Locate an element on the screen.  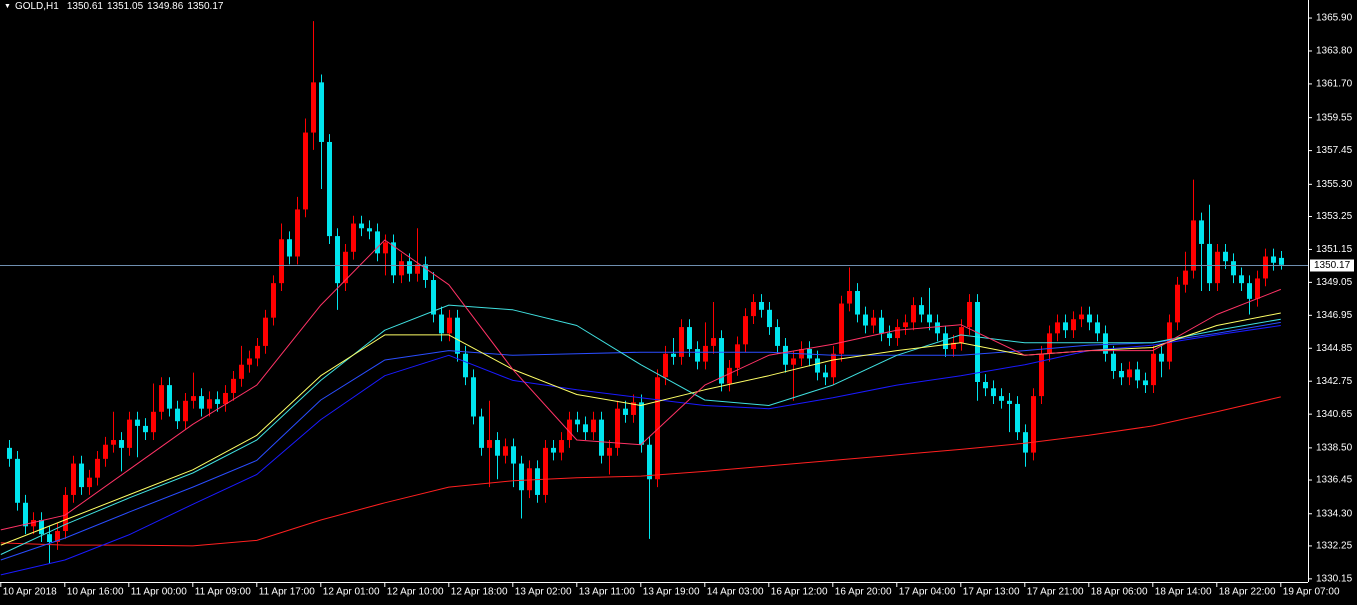
y-tick-label: 1355.30 is located at coordinates (1334, 184).